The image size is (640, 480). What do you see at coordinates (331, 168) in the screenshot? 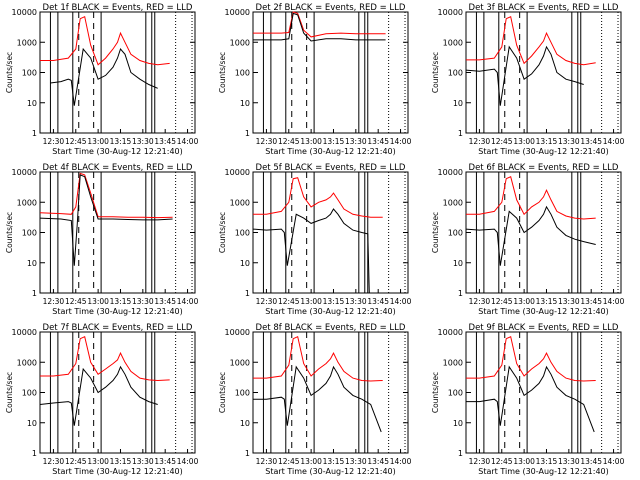
I see `chart-title: Det 5f BLACK = Events, RED = LLD` at bounding box center [331, 168].